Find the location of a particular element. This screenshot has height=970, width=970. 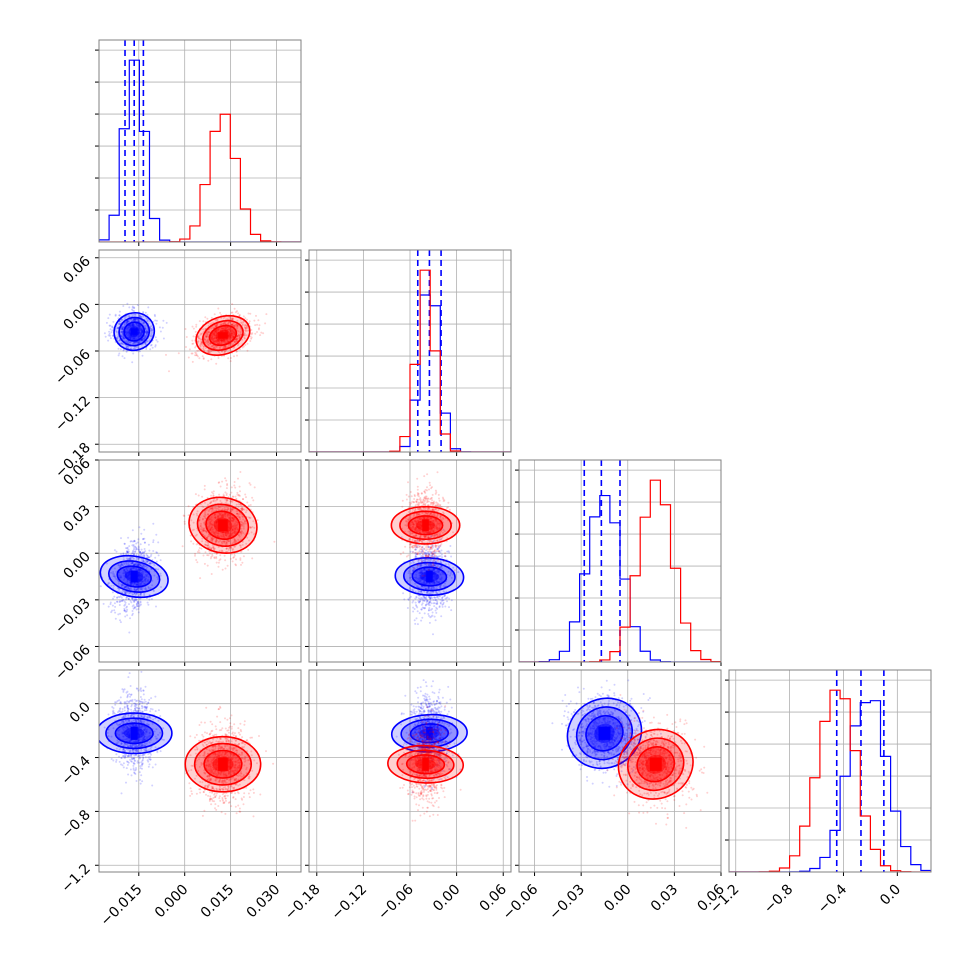

scatter-group is located at coordinates (185, 337).